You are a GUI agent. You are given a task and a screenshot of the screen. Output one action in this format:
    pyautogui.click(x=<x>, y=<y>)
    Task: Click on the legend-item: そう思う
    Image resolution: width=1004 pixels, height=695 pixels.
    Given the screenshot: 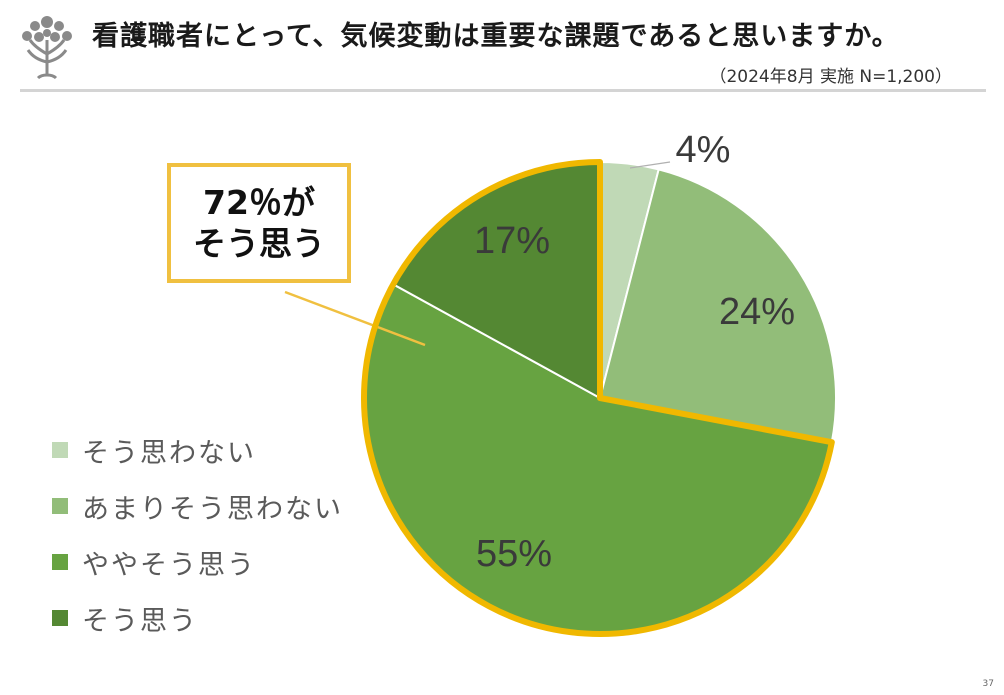 What is the action you would take?
    pyautogui.click(x=197, y=618)
    